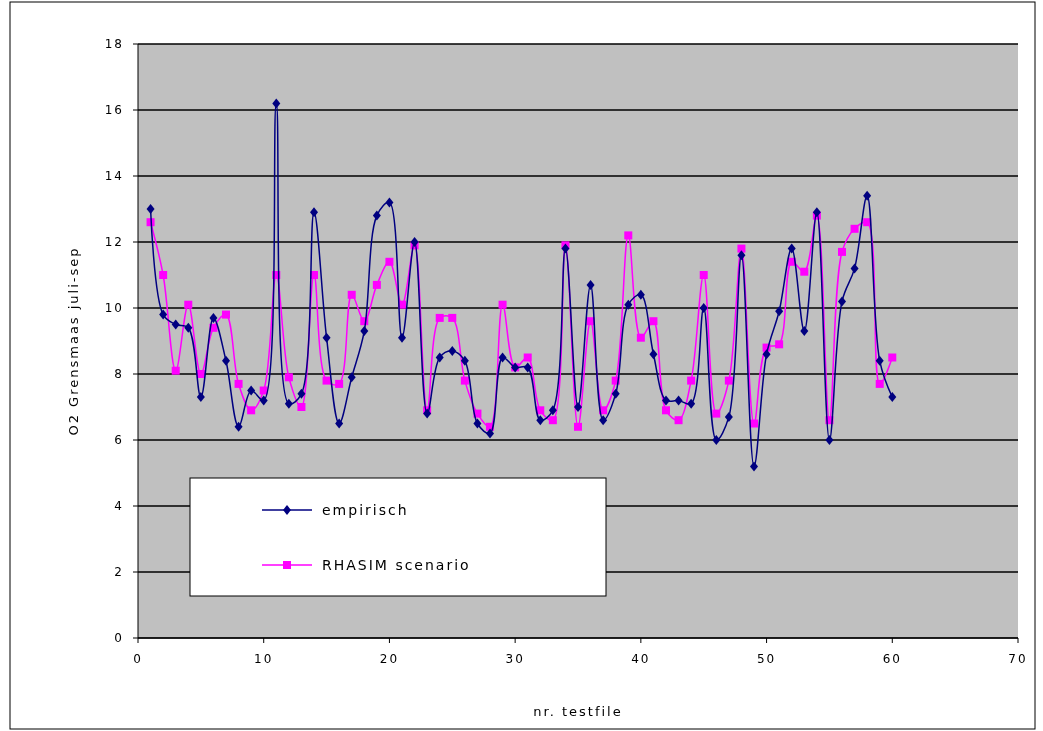  Describe the element at coordinates (892, 659) in the screenshot. I see `x-tick-label: 60` at that location.